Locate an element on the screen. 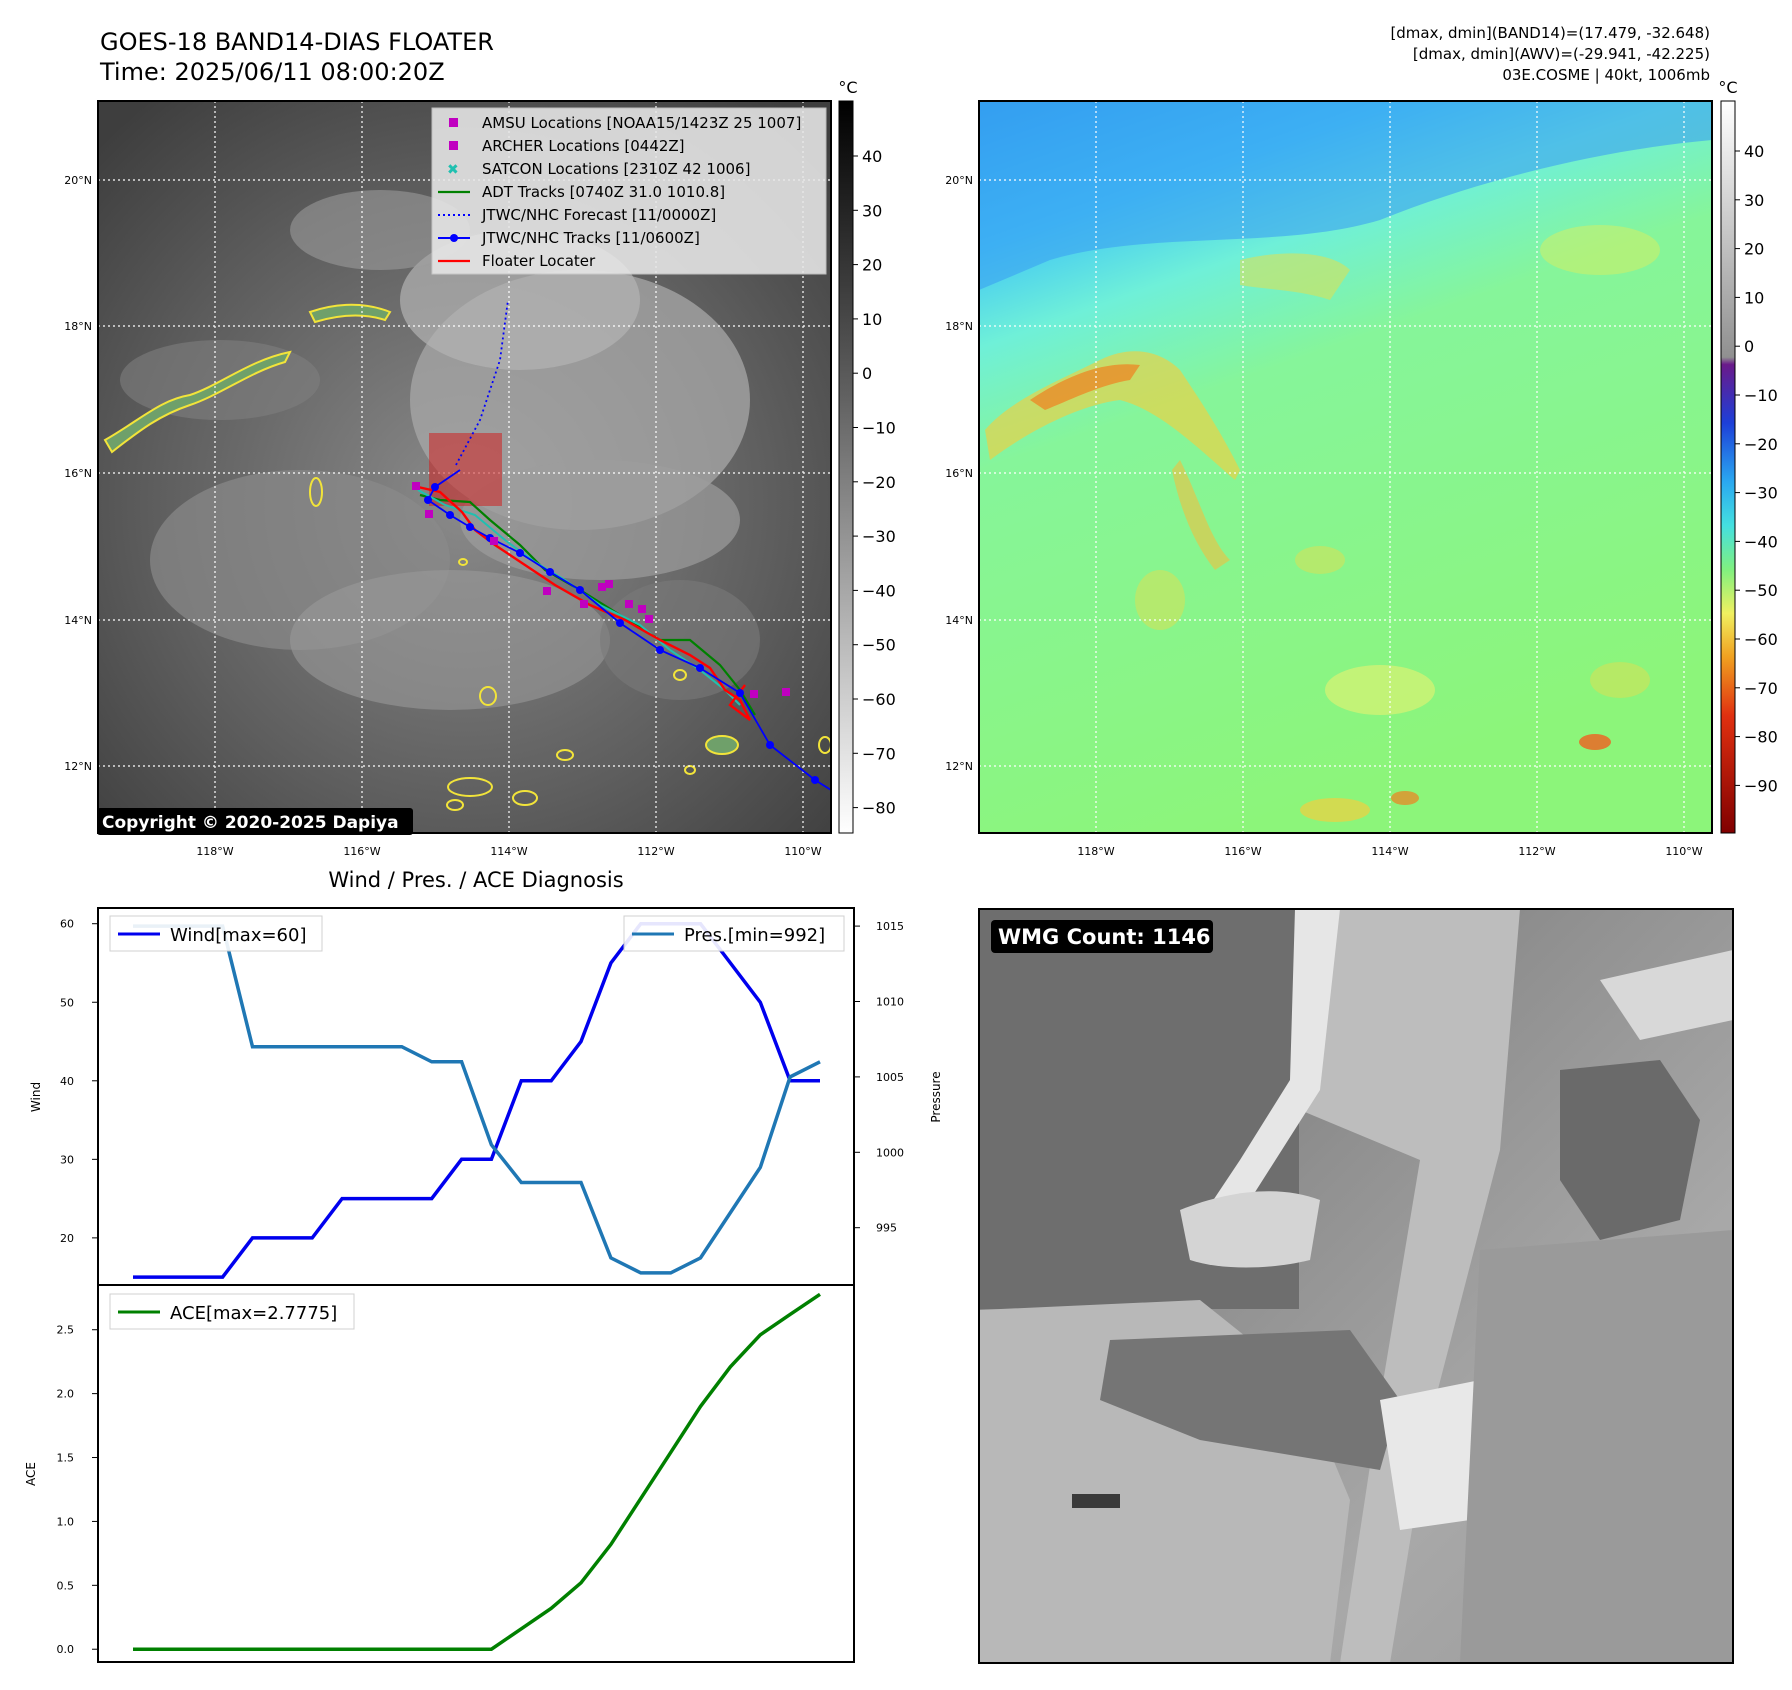 This screenshot has height=1690, width=1792. wind-tick-label: 50 is located at coordinates (67, 1002).